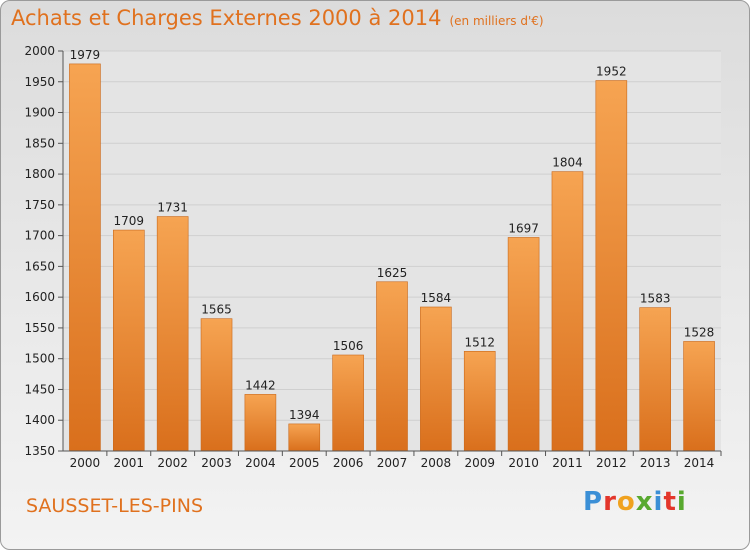 This screenshot has width=750, height=550. What do you see at coordinates (39, 113) in the screenshot?
I see `y-tick-label: 1900` at bounding box center [39, 113].